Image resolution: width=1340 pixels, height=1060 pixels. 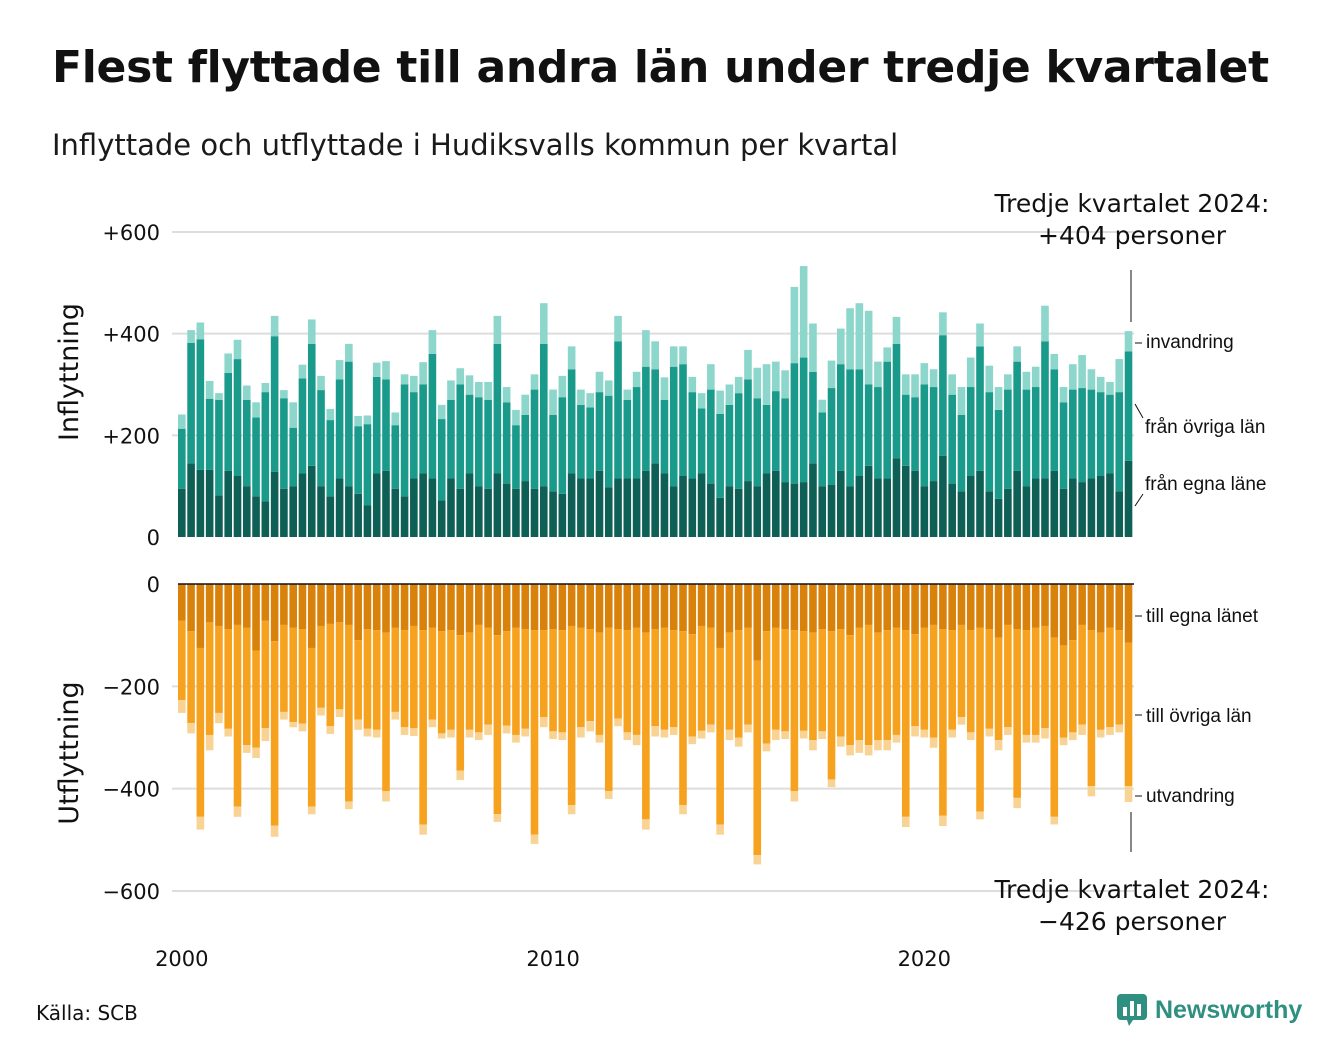 I want to click on source-note: Källa: SCB, so click(x=87, y=1013).